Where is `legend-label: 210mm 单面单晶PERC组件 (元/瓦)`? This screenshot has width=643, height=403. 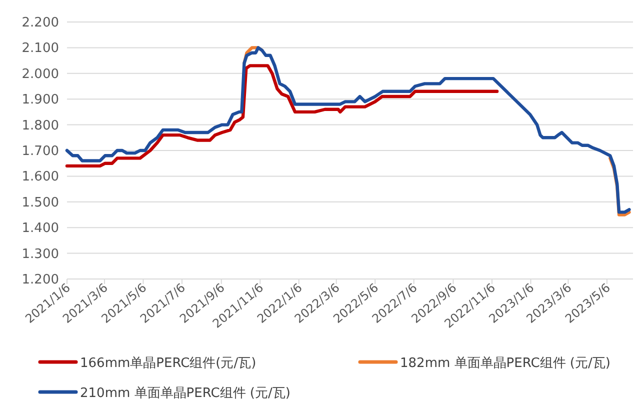
legend-label: 210mm 单面单晶PERC组件 (元/瓦) is located at coordinates (185, 393).